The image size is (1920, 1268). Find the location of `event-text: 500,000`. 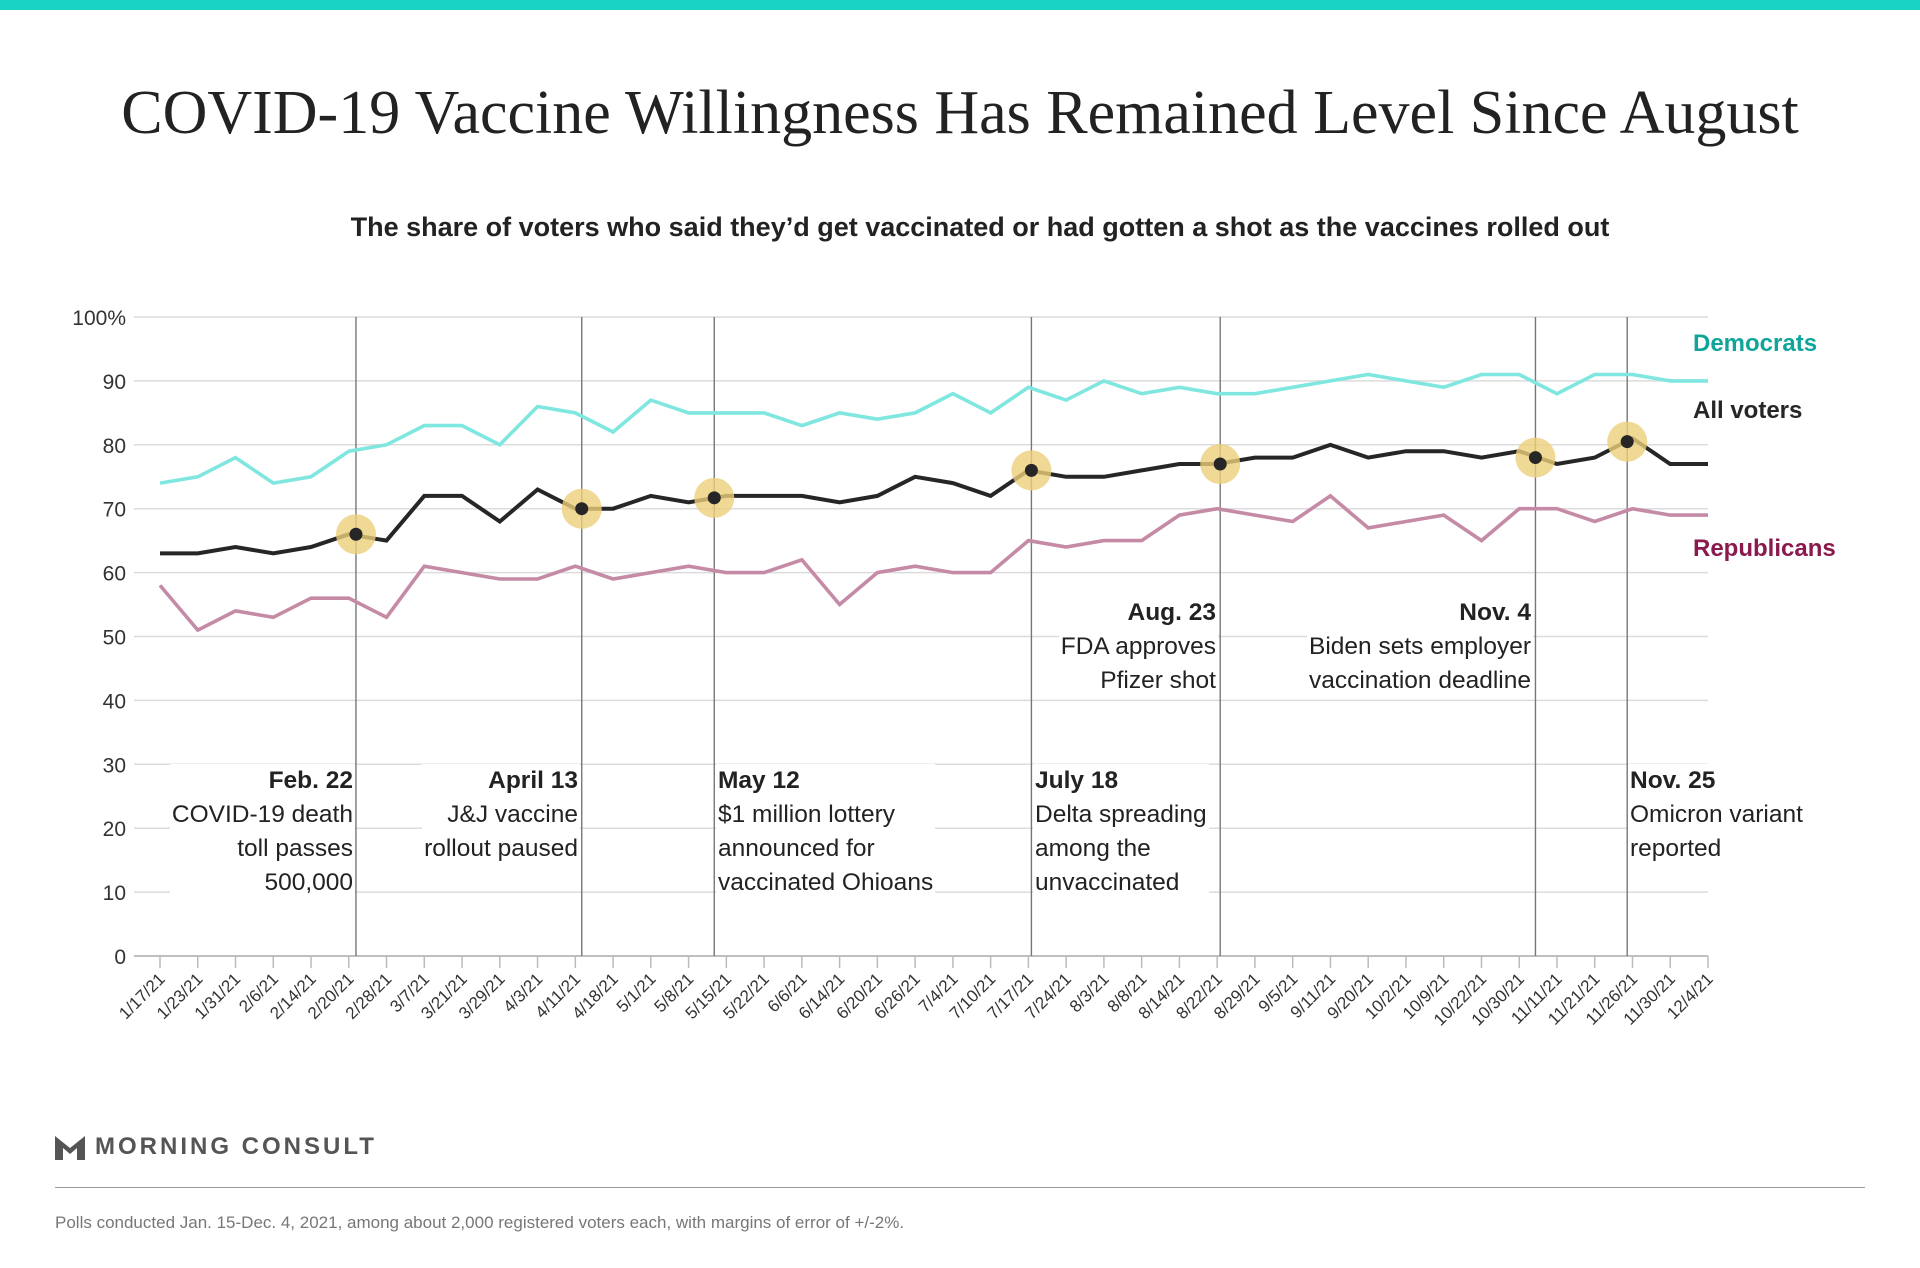

event-text: 500,000 is located at coordinates (308, 882).